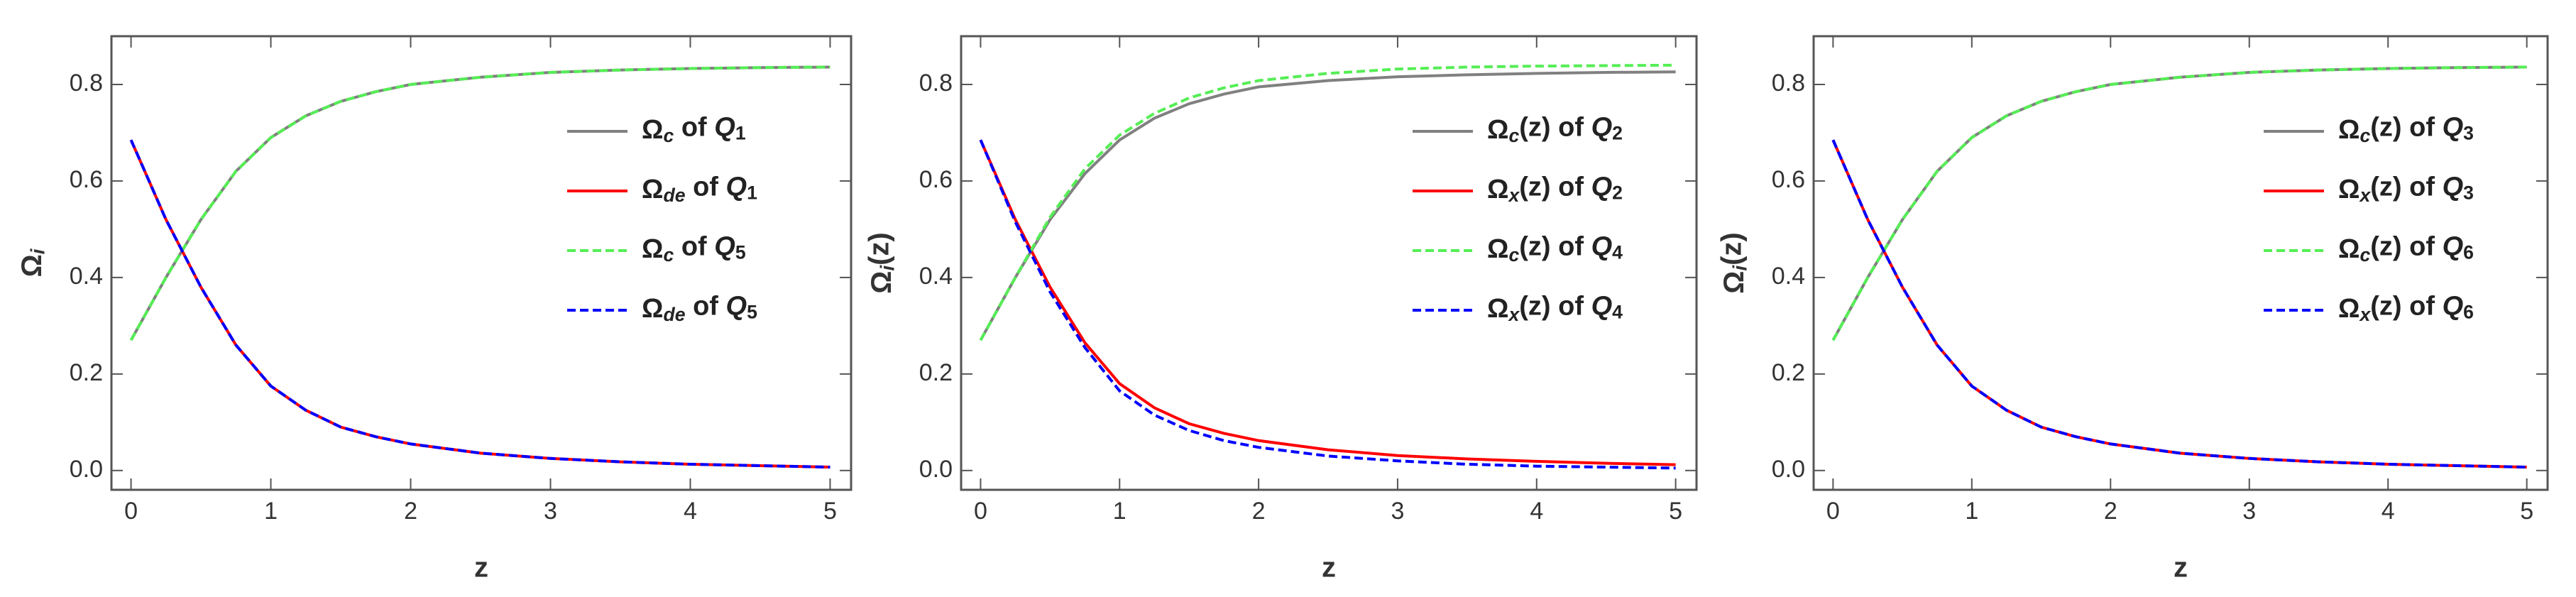 The height and width of the screenshot is (597, 2576). I want to click on legend-label: Ωc​(z) of Q6​, so click(2406, 248).